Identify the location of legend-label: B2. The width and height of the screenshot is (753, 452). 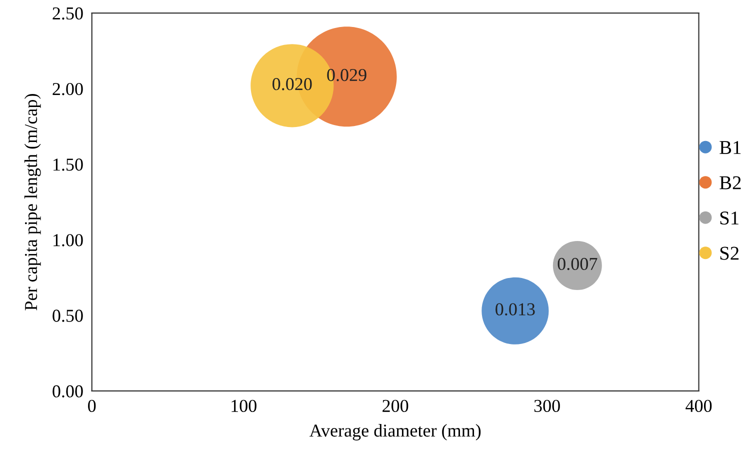
(730, 183).